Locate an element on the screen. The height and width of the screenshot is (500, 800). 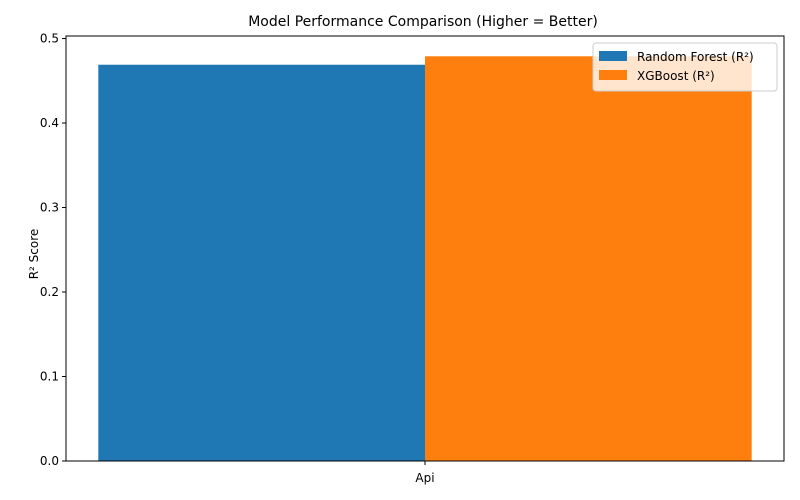
y-axis-label: R² Score is located at coordinates (34, 254).